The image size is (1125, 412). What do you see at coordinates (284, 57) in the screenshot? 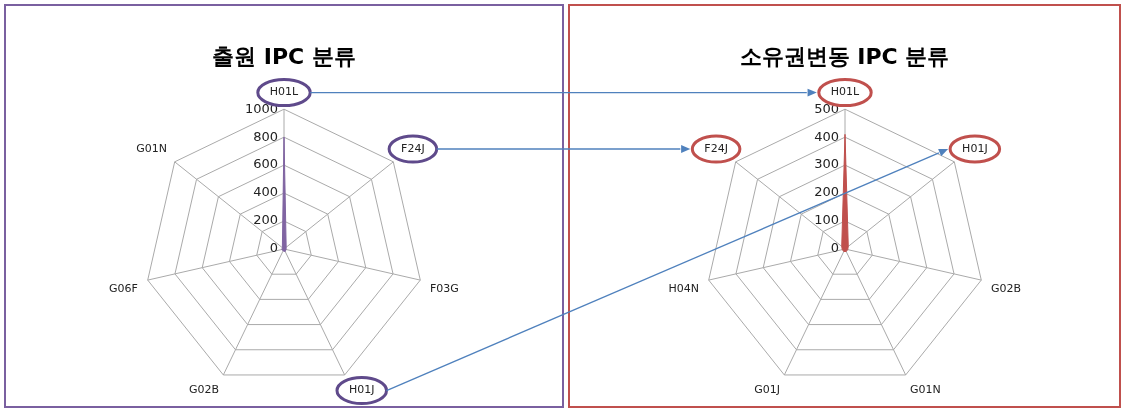
I see `chart-title: 출원 IPC 분류` at bounding box center [284, 57].